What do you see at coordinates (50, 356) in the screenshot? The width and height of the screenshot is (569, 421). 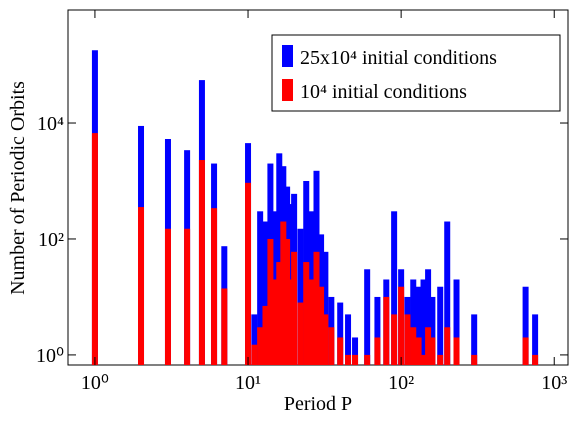 I see `y-tick-label: 10⁰` at bounding box center [50, 356].